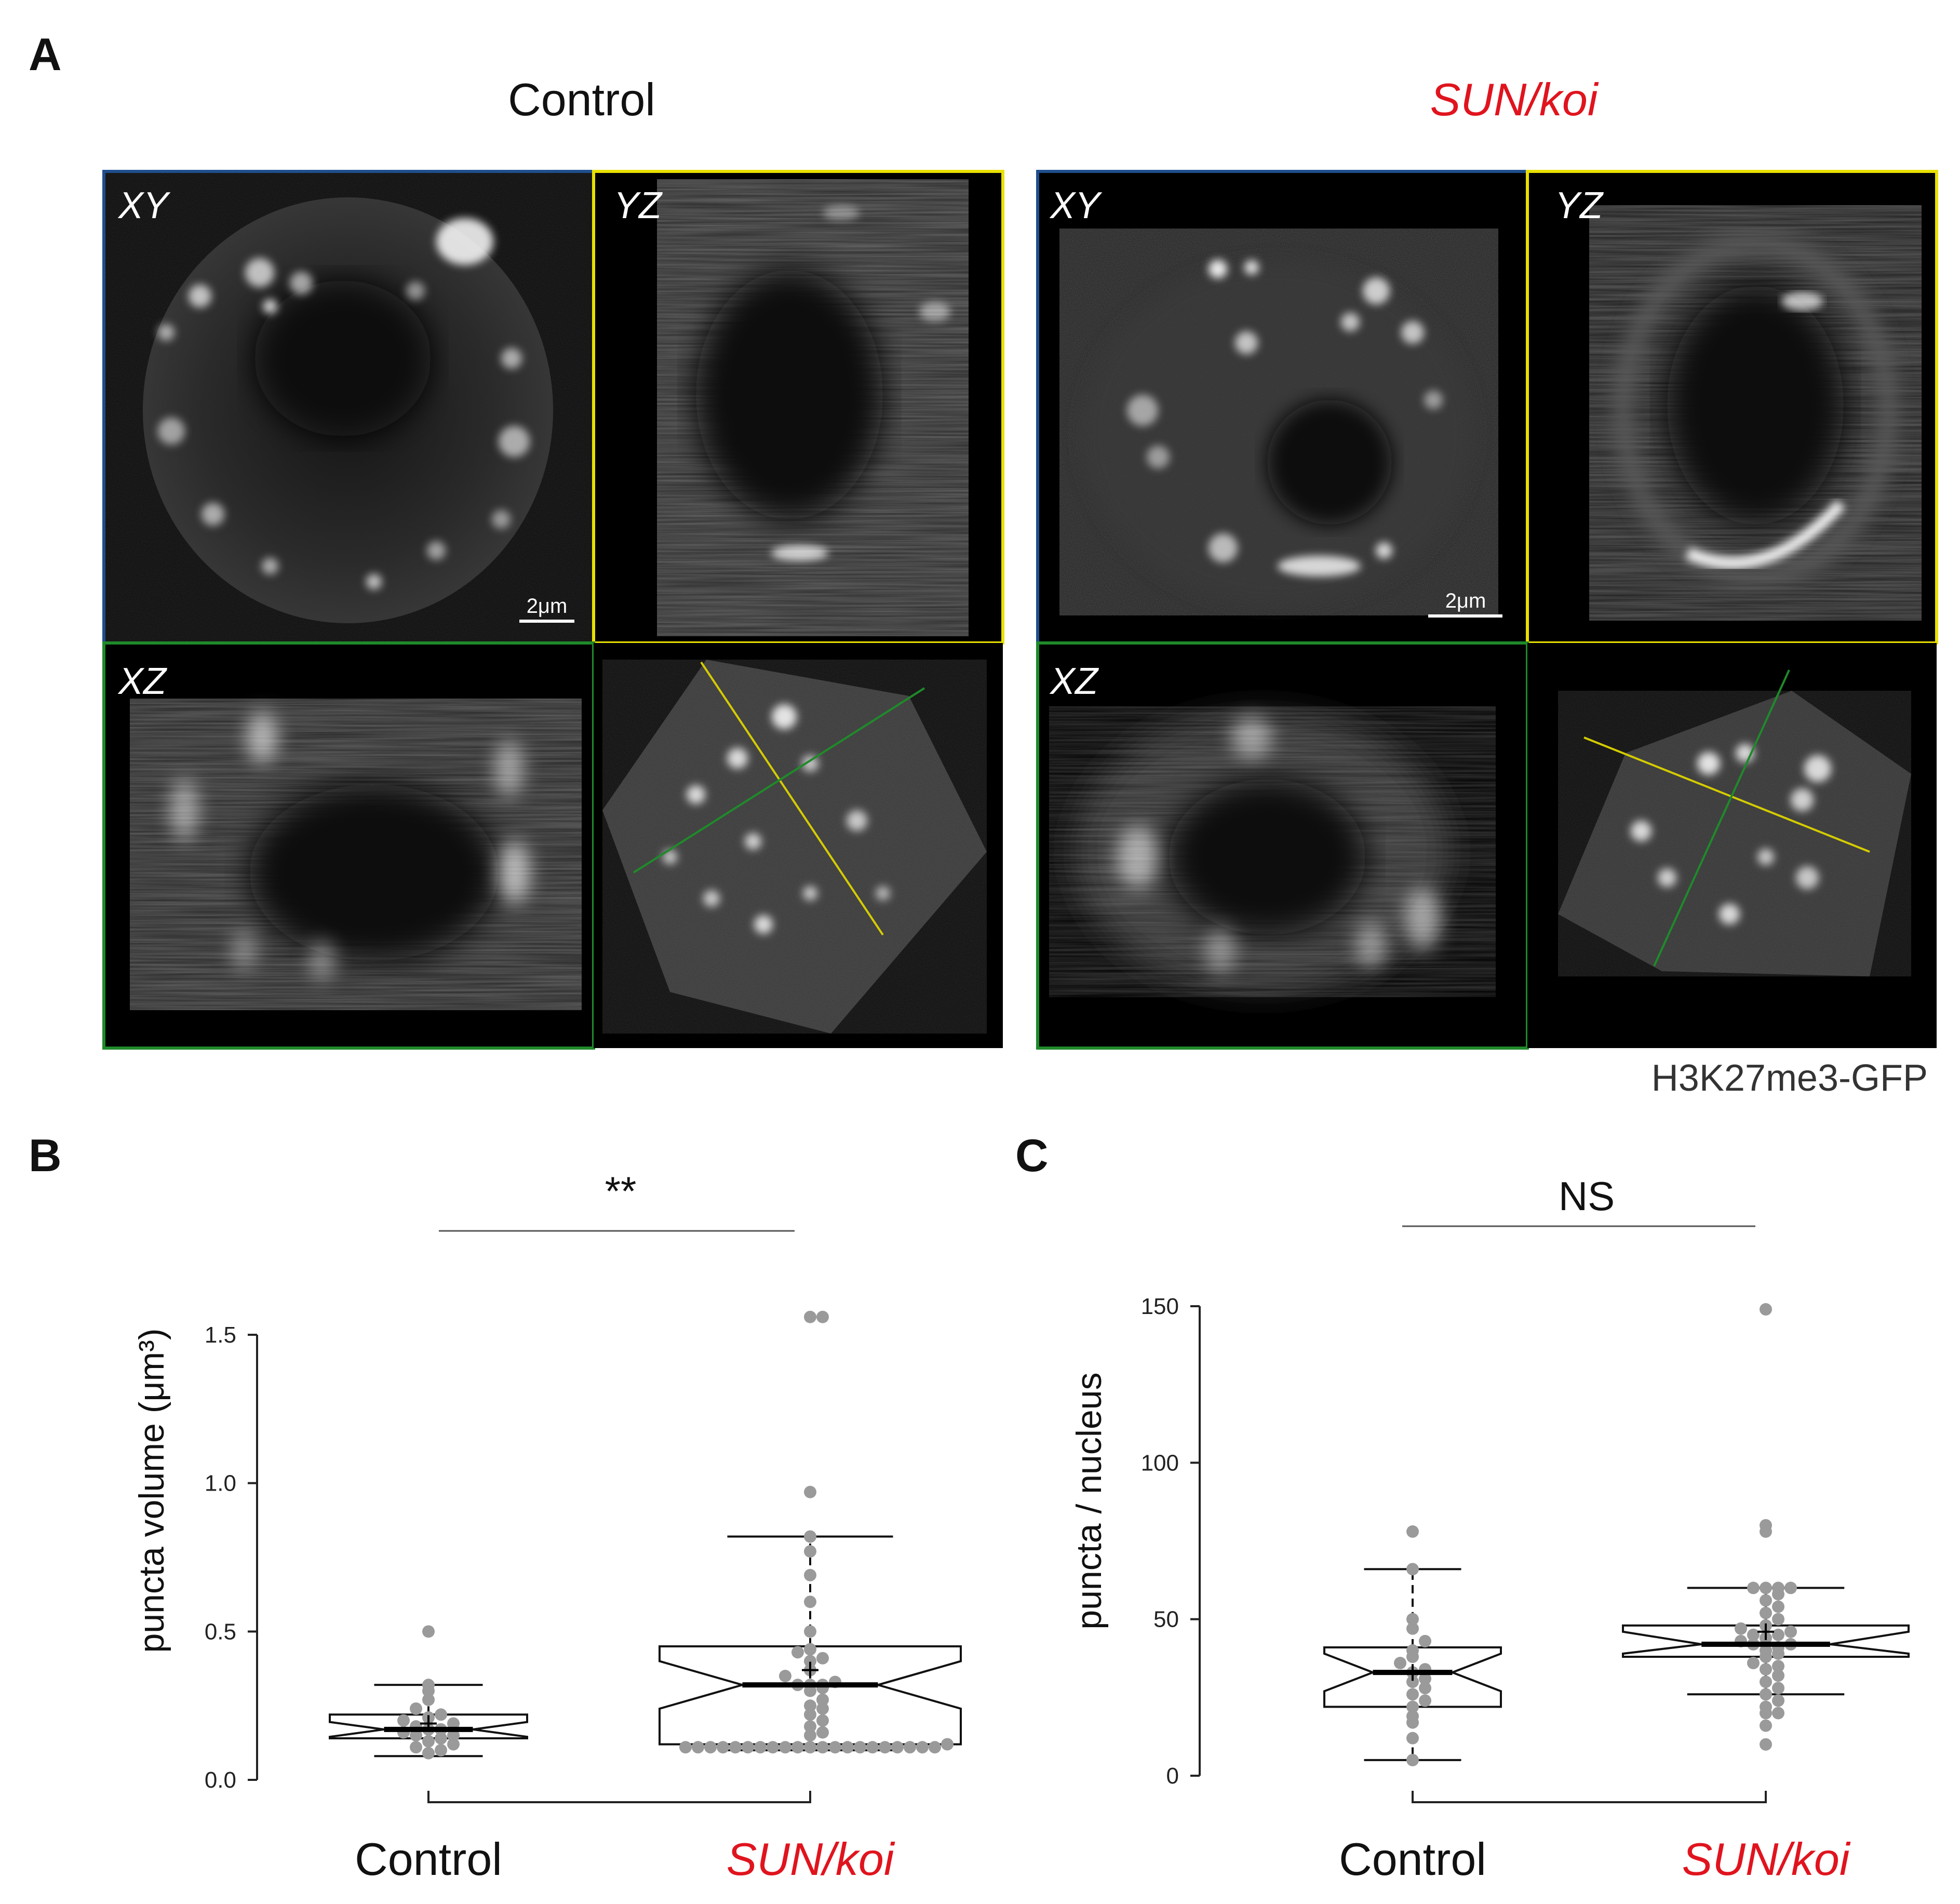  What do you see at coordinates (1732, 846) in the screenshot?
I see `sunkoi-3d-view` at bounding box center [1732, 846].